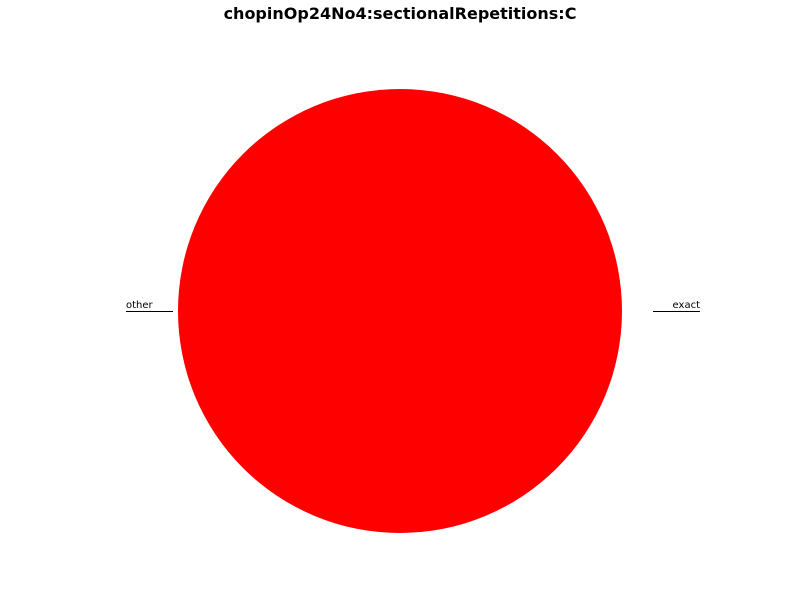 This screenshot has width=800, height=600. I want to click on pie-labels: exact other, so click(413, 306).